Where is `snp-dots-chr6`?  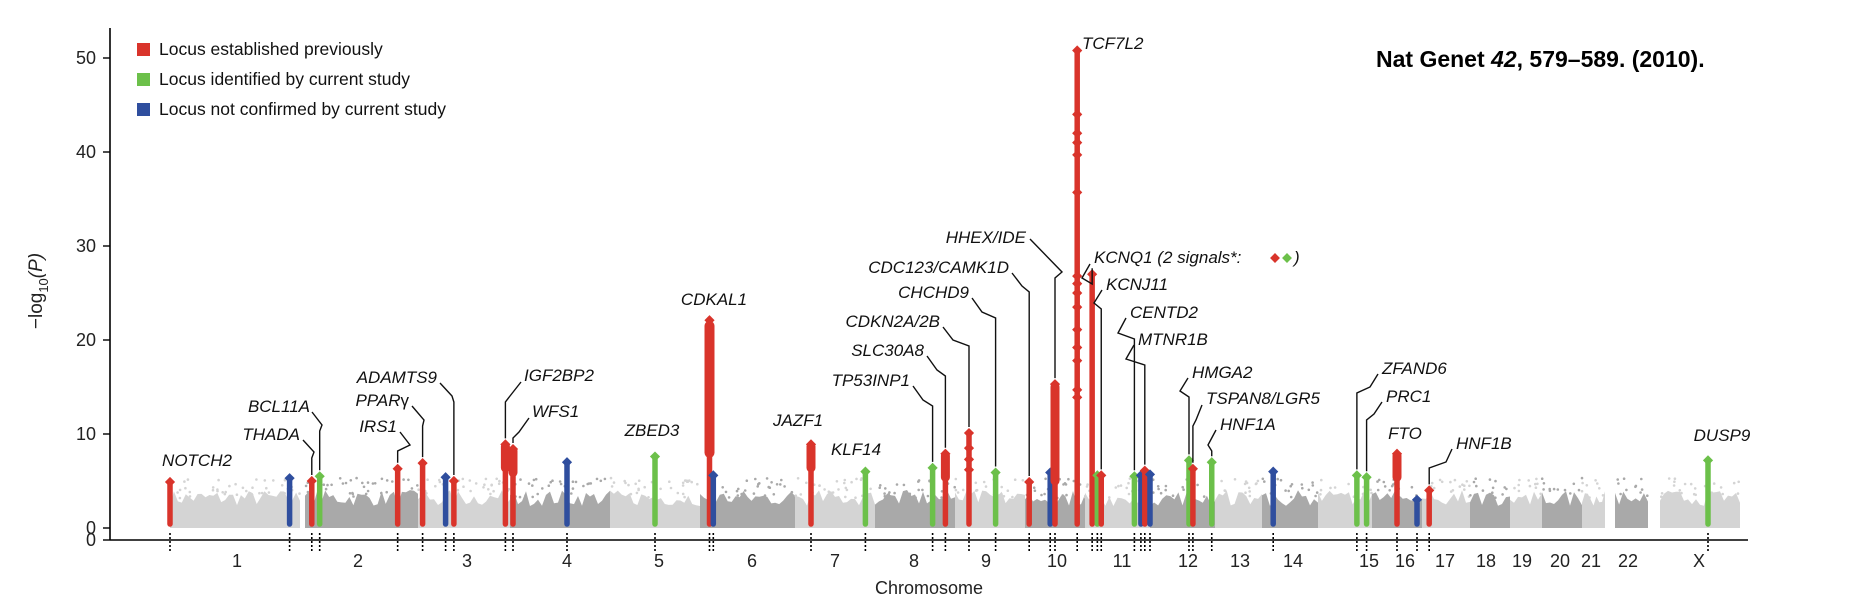
snp-dots-chr6 is located at coordinates (751, 488).